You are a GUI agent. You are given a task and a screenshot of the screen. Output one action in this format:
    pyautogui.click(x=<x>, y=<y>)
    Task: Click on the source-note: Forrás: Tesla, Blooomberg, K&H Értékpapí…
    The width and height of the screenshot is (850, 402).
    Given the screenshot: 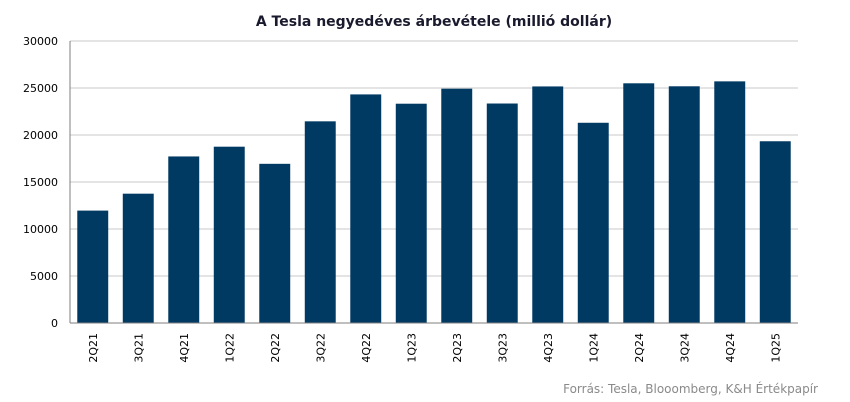 What is the action you would take?
    pyautogui.click(x=690, y=388)
    